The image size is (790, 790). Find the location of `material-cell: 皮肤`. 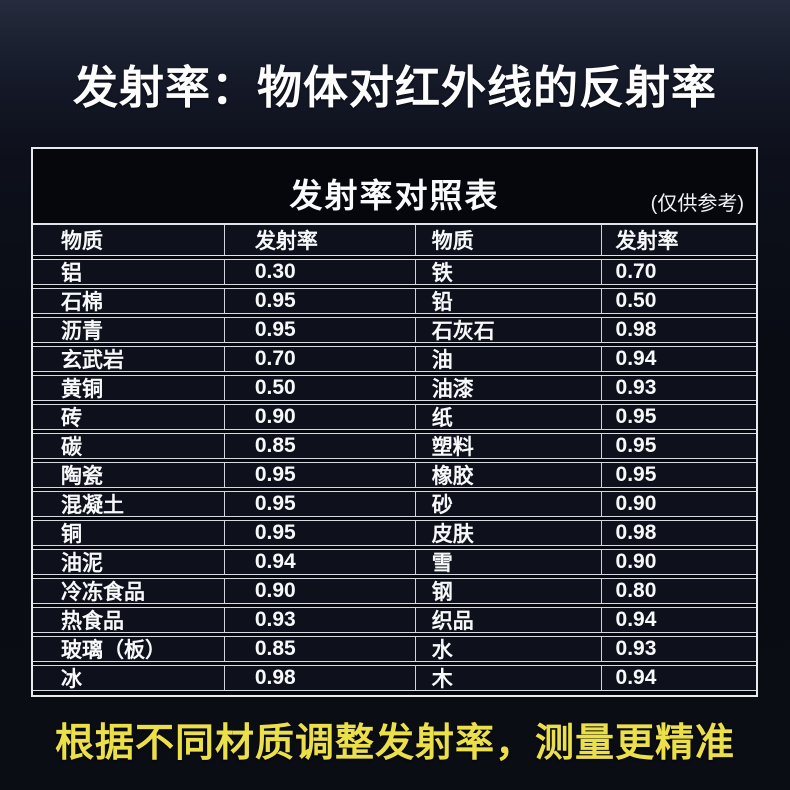

material-cell: 皮肤 is located at coordinates (507, 533).